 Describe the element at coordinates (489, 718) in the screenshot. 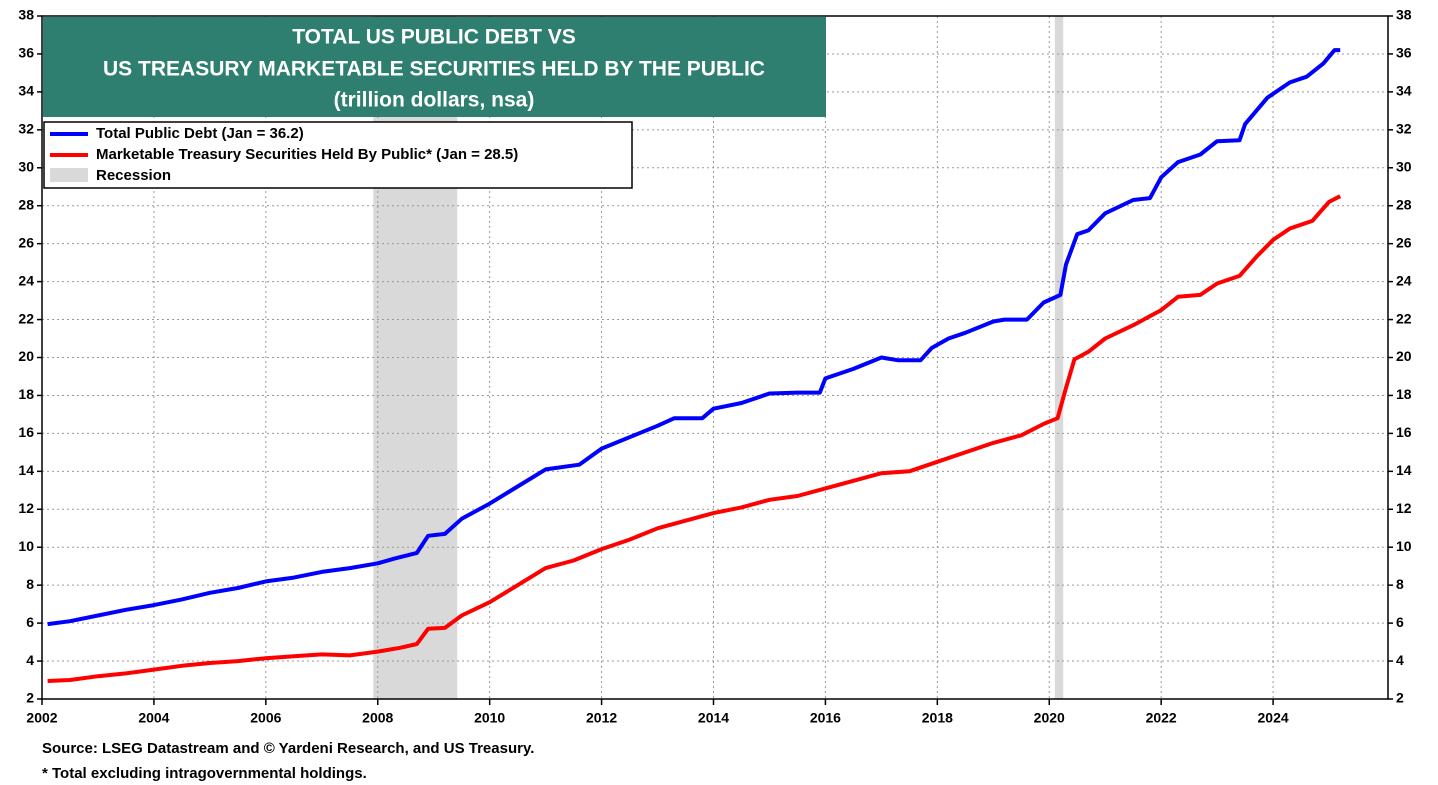

I see `x-tick-label: 2010` at that location.